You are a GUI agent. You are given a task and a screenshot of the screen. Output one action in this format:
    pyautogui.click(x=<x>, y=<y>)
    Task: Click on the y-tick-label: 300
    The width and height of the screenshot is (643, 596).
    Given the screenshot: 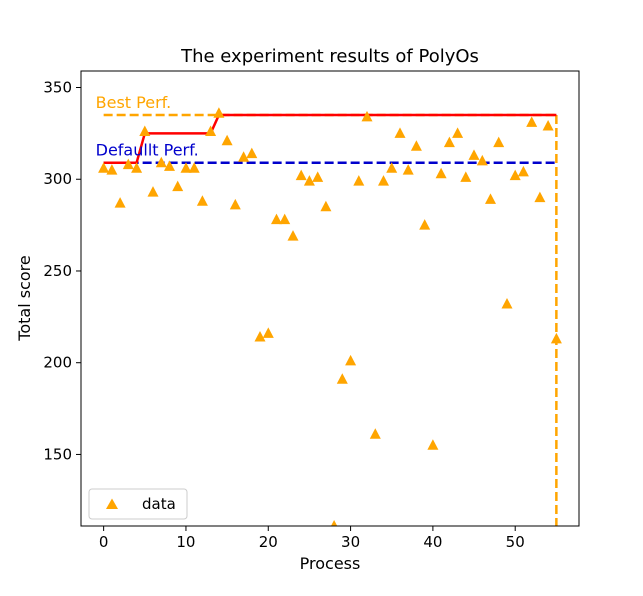 What is the action you would take?
    pyautogui.click(x=57, y=179)
    